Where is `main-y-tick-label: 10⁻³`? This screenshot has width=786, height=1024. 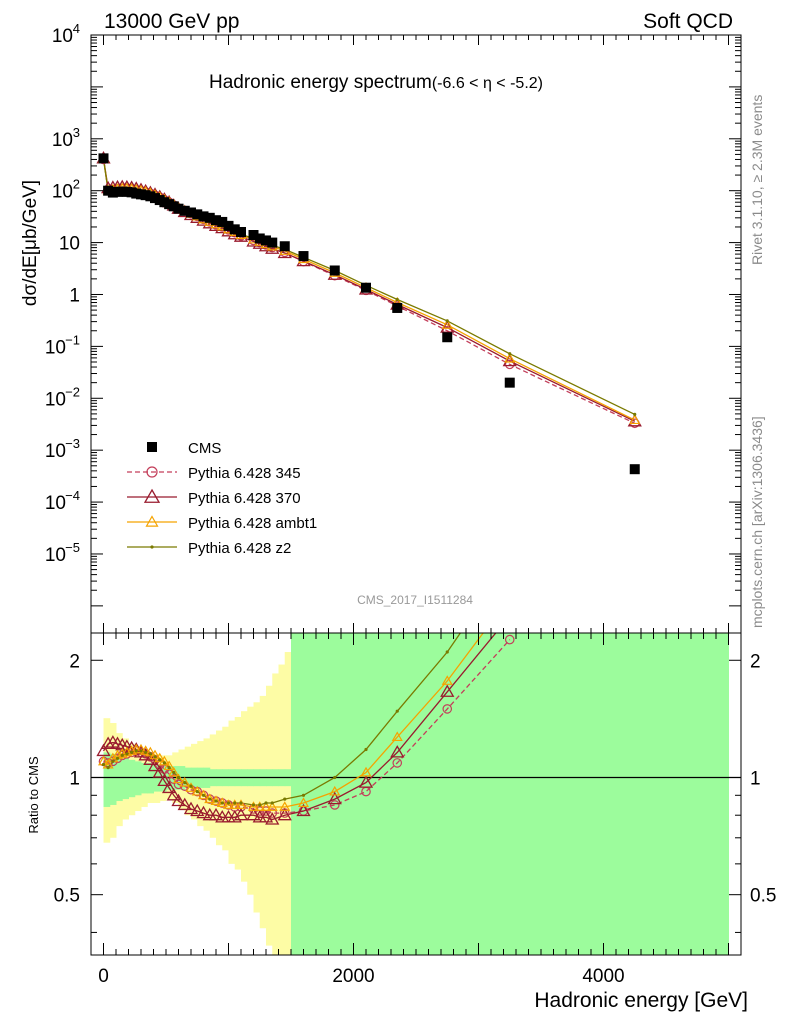
main-y-tick-label: 10⁻³ is located at coordinates (62, 449).